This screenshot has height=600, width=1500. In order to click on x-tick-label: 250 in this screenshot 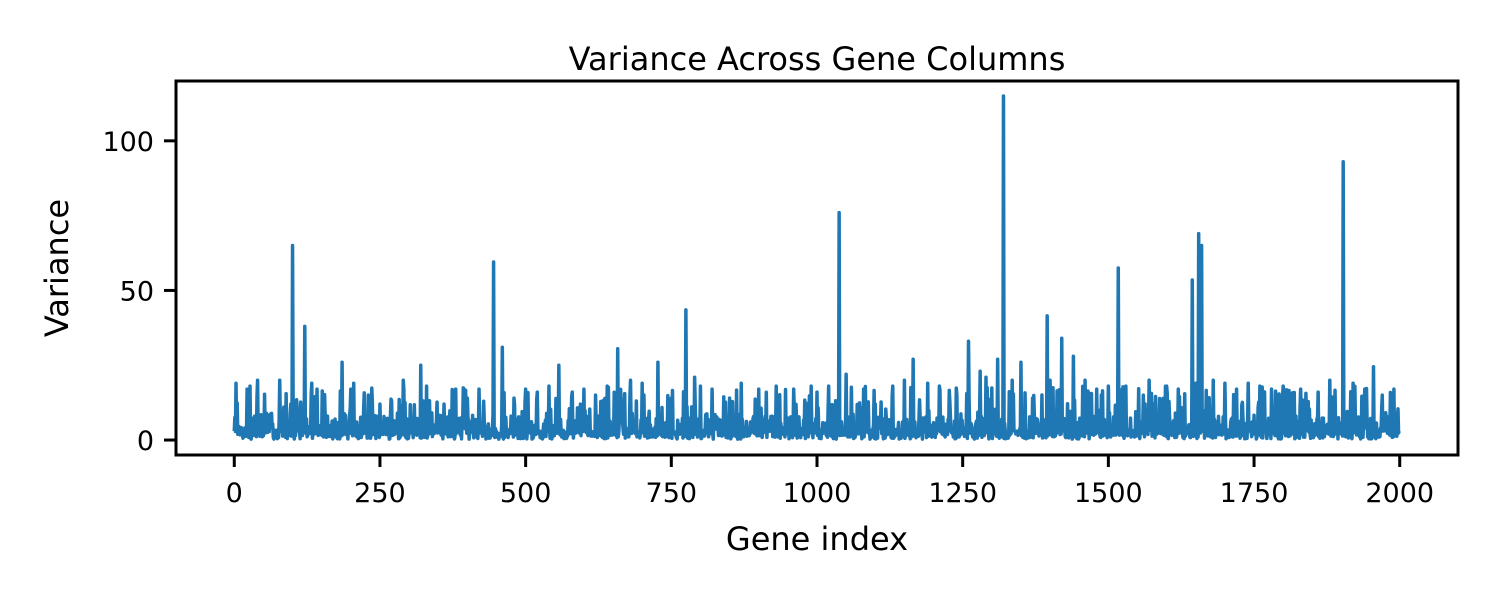, I will do `click(380, 493)`.